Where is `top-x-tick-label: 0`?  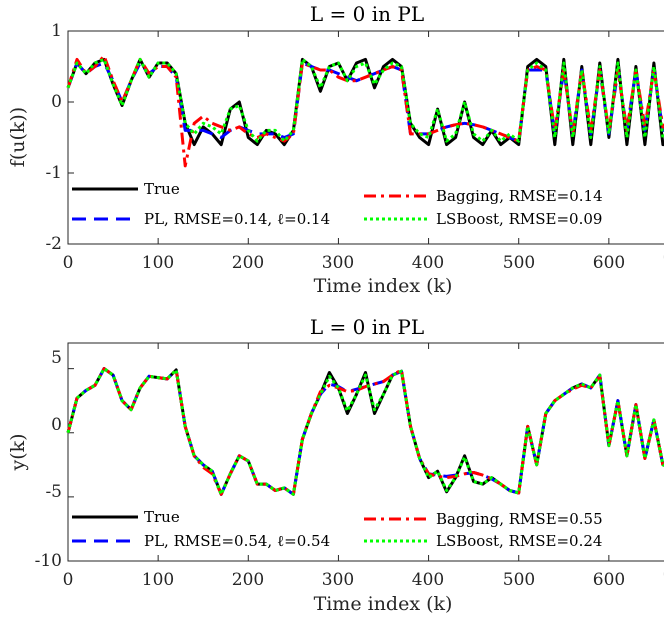 top-x-tick-label: 0 is located at coordinates (68, 263).